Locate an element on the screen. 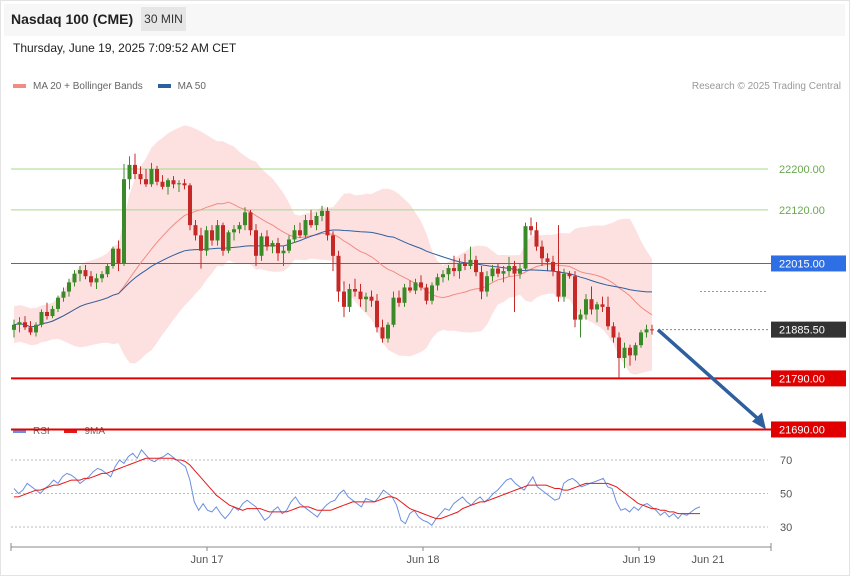  ma50-line is located at coordinates (332, 278).